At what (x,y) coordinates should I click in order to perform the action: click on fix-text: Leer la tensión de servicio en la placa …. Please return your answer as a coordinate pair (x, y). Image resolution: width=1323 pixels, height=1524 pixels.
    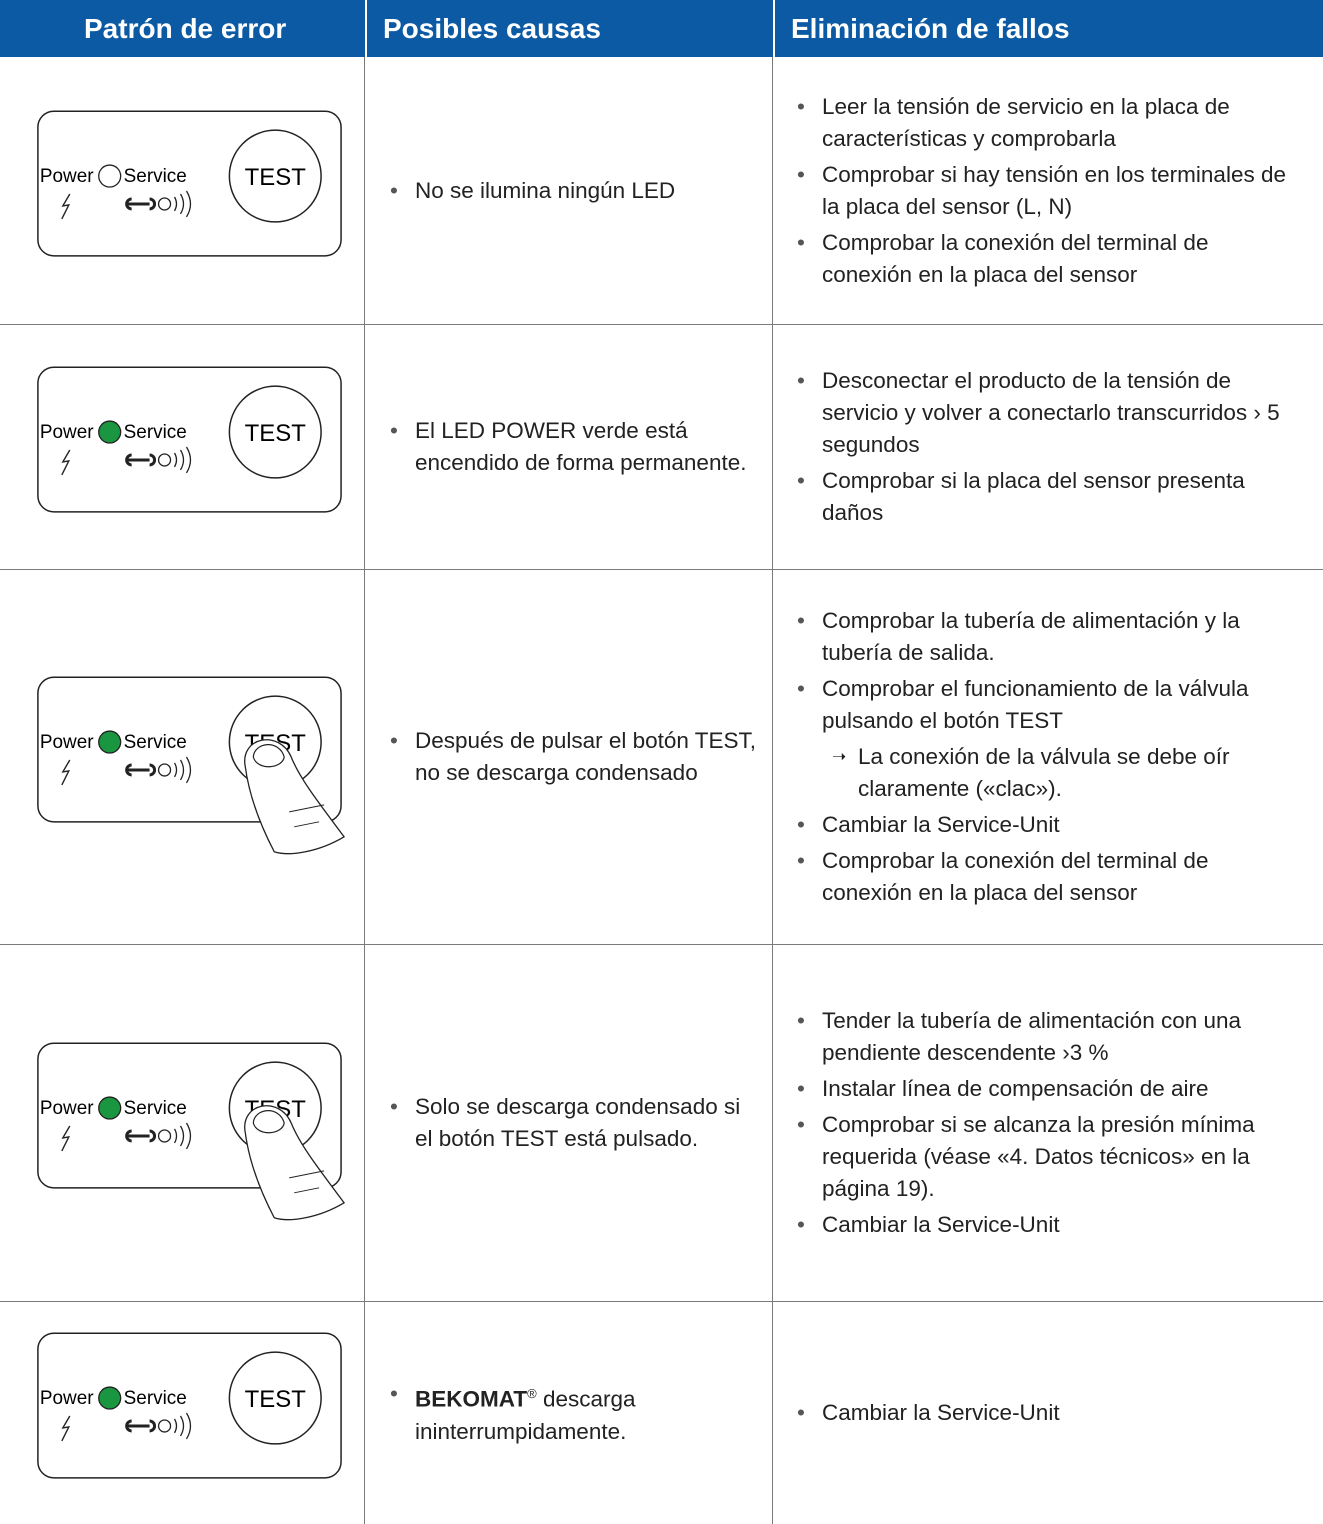
    Looking at the image, I should click on (1026, 122).